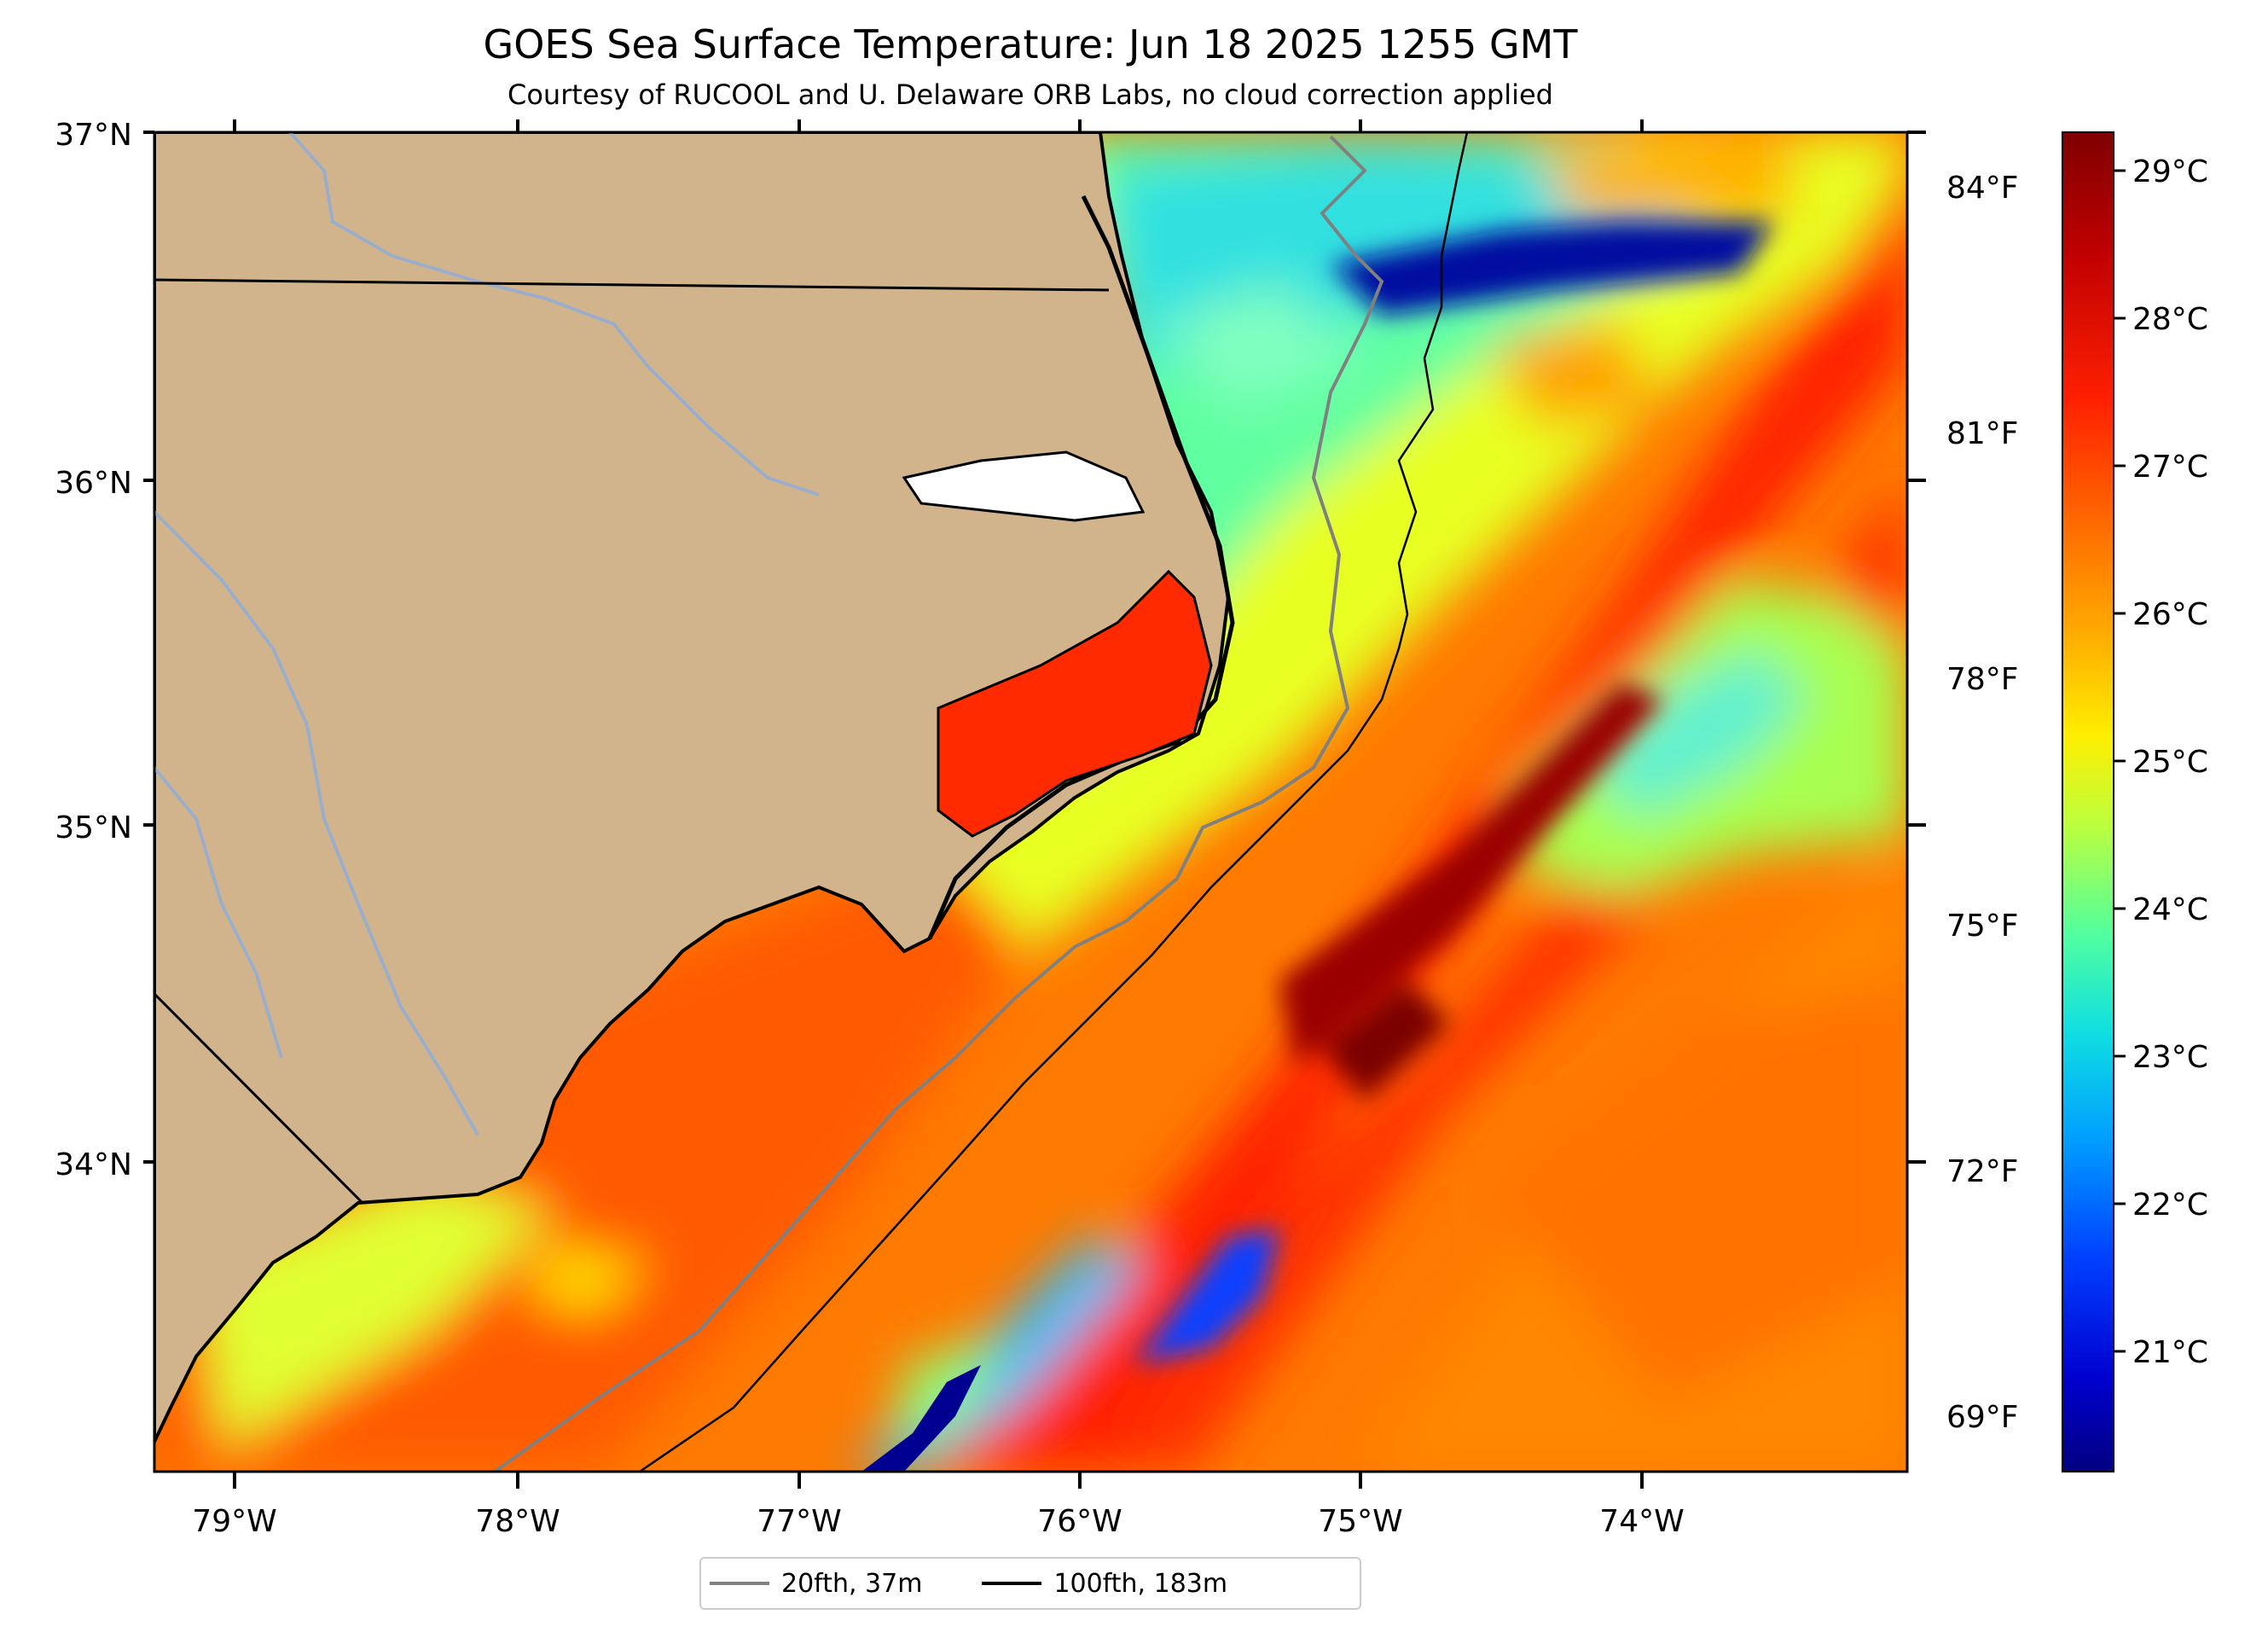  Describe the element at coordinates (1024, 486) in the screenshot. I see `albemarle-sound` at that location.